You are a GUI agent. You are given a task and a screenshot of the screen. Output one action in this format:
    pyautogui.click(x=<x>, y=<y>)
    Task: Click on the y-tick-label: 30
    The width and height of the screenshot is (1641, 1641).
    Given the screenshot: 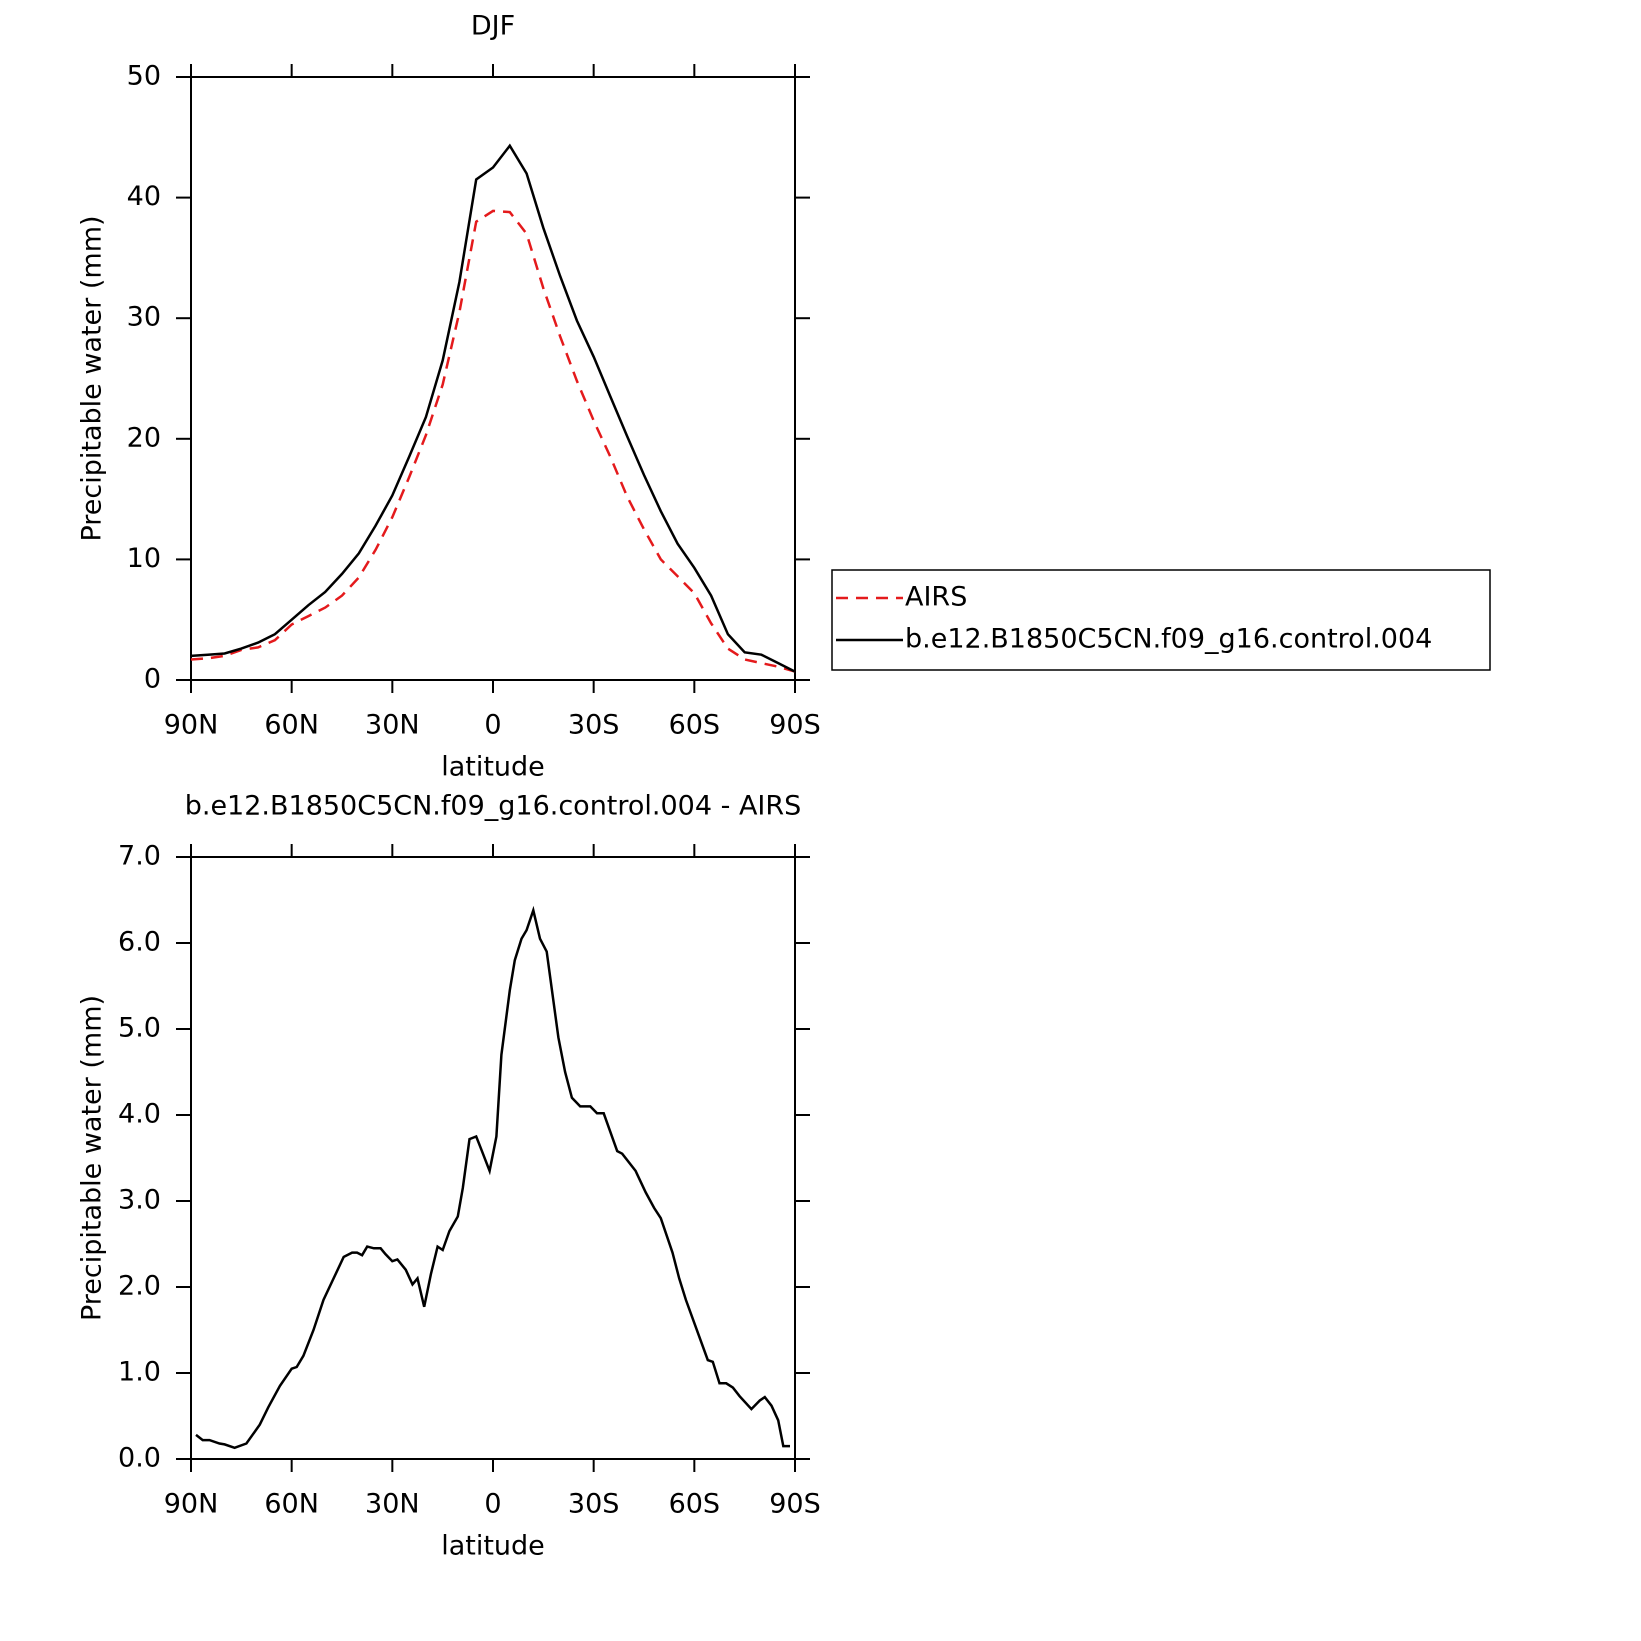 What is the action you would take?
    pyautogui.click(x=144, y=317)
    